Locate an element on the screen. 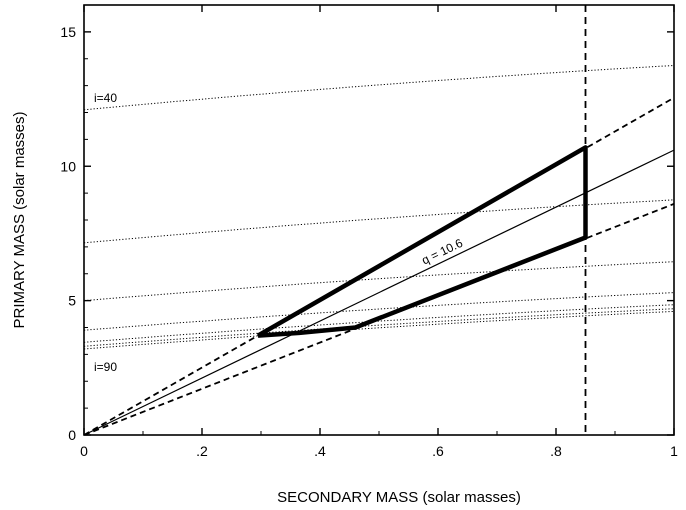 The width and height of the screenshot is (686, 510). x-axis-title: SECONDARY MASS (solar masses) is located at coordinates (399, 497).